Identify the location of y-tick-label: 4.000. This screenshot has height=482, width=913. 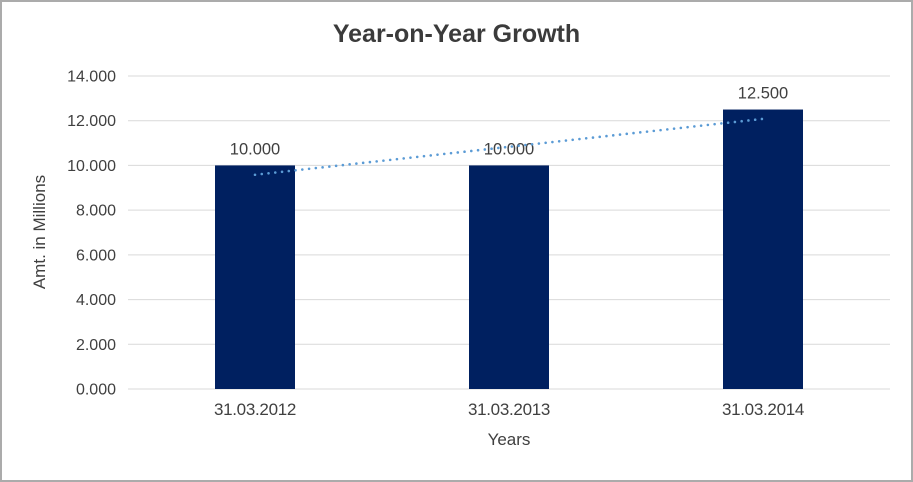
(96, 300).